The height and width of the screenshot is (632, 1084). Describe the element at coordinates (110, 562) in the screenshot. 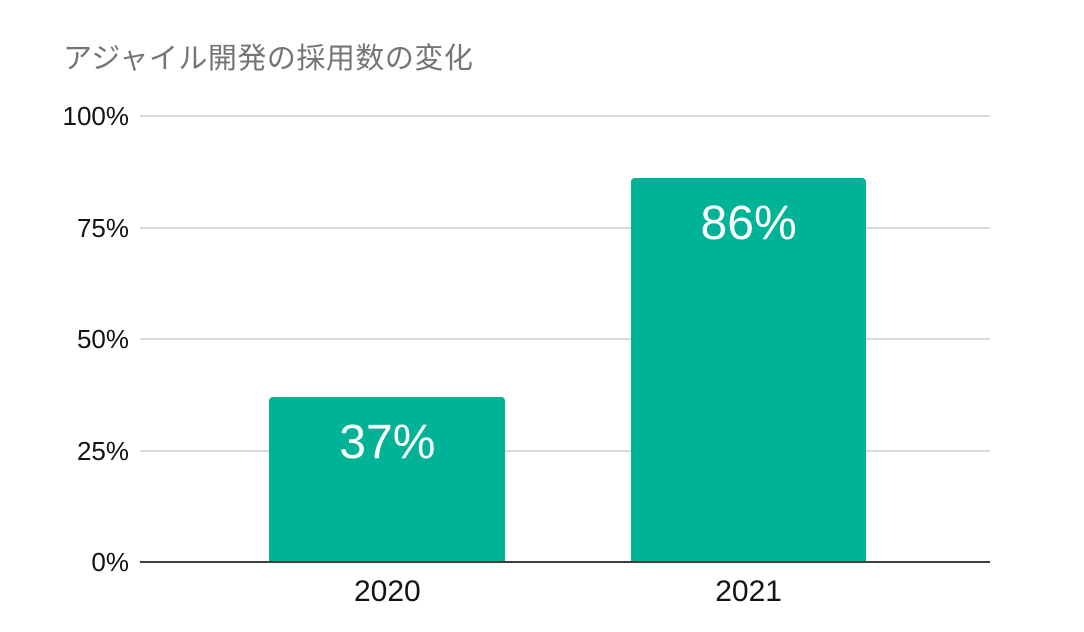

I see `y-tick-label-0: 0%` at that location.